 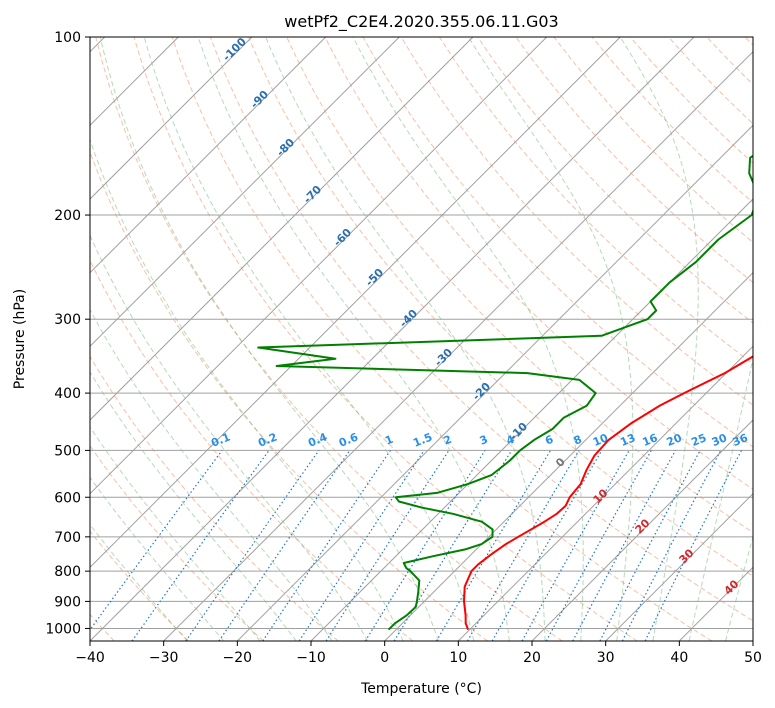 I want to click on mixing-ratio-label: 25, so click(x=698, y=440).